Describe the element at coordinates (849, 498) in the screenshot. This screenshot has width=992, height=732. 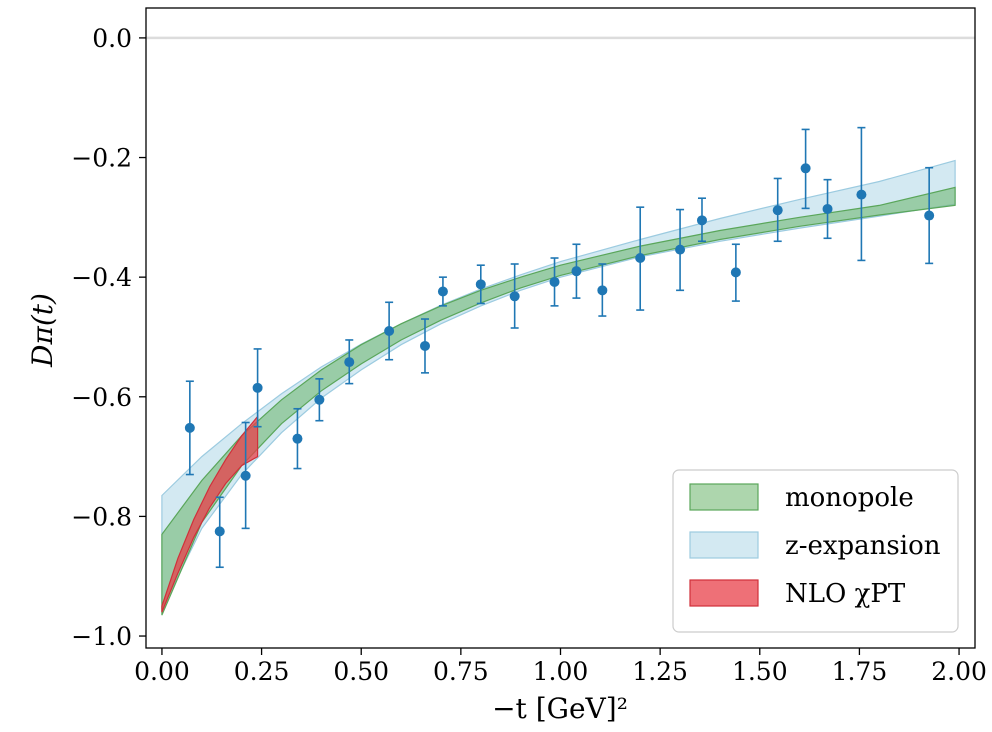
I see `legend-label-monopole: monopole` at that location.